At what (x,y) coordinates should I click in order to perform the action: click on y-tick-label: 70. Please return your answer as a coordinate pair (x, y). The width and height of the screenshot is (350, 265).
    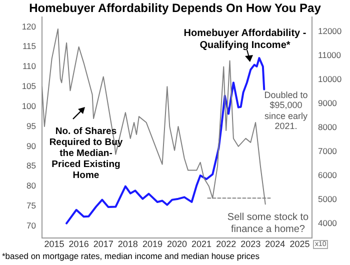
    Looking at the image, I should click on (31, 225).